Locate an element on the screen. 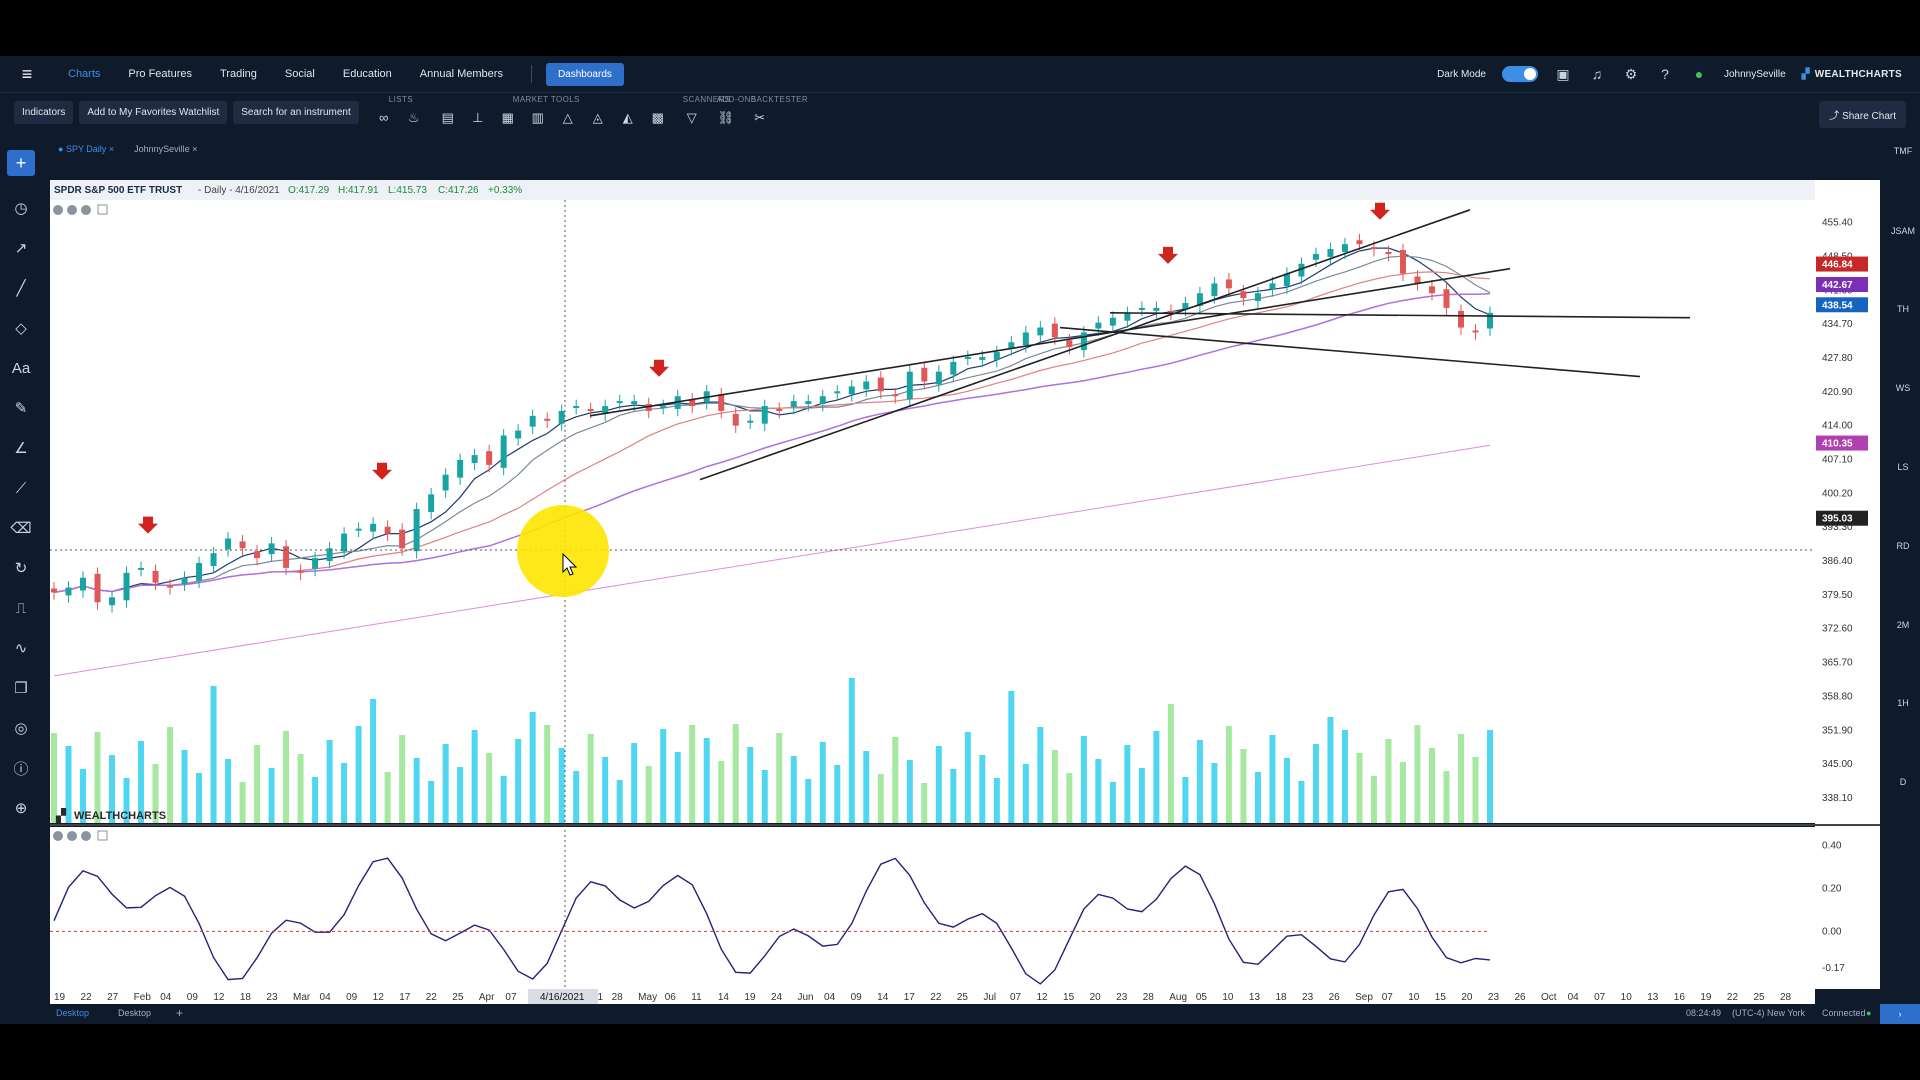 This screenshot has height=1080, width=1920. ohlc-close: C:417.26 is located at coordinates (458, 190).